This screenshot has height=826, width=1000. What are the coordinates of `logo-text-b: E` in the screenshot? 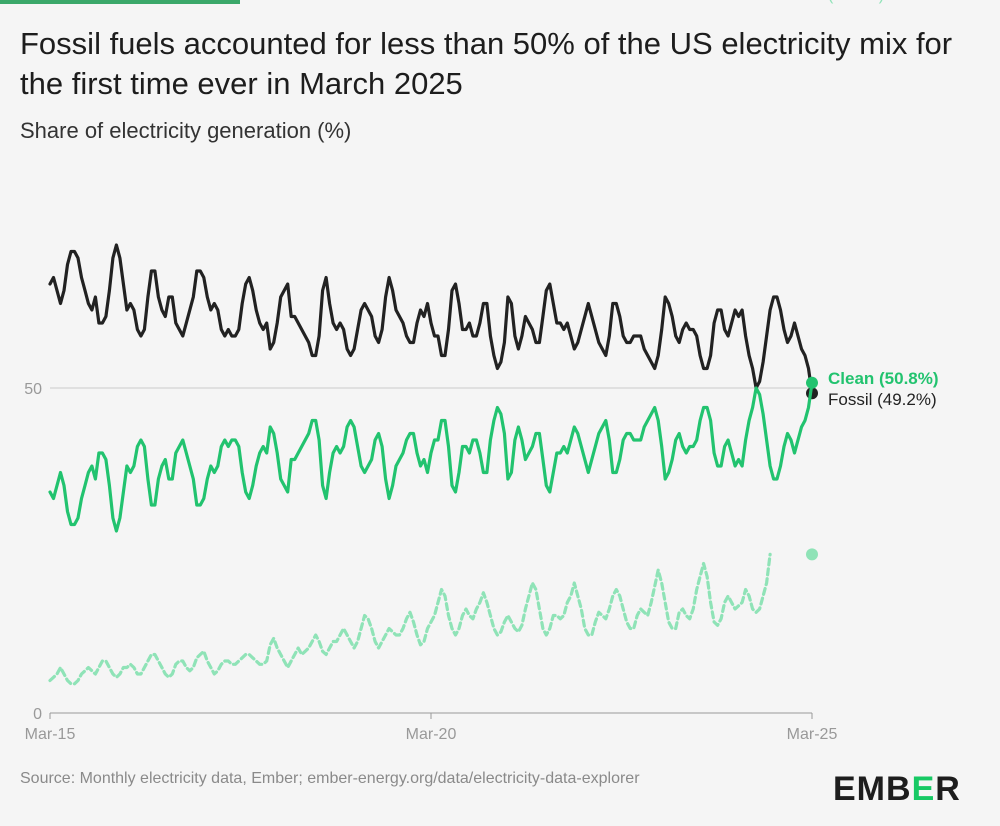 It's located at (923, 789).